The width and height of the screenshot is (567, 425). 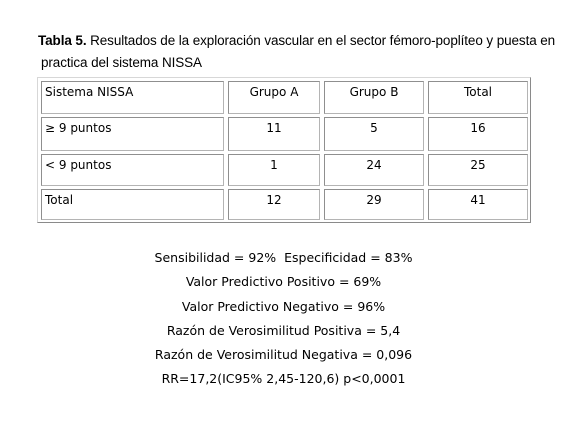 I want to click on caption-label: Tabla 5., so click(x=62, y=40).